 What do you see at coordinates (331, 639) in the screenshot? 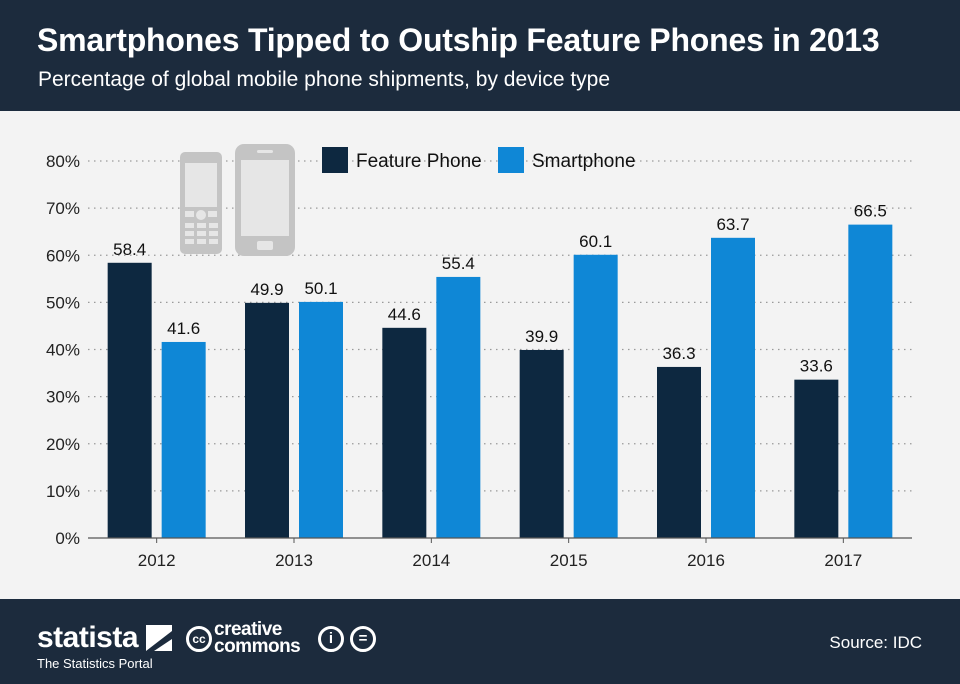
I see `attribution-icon: i` at bounding box center [331, 639].